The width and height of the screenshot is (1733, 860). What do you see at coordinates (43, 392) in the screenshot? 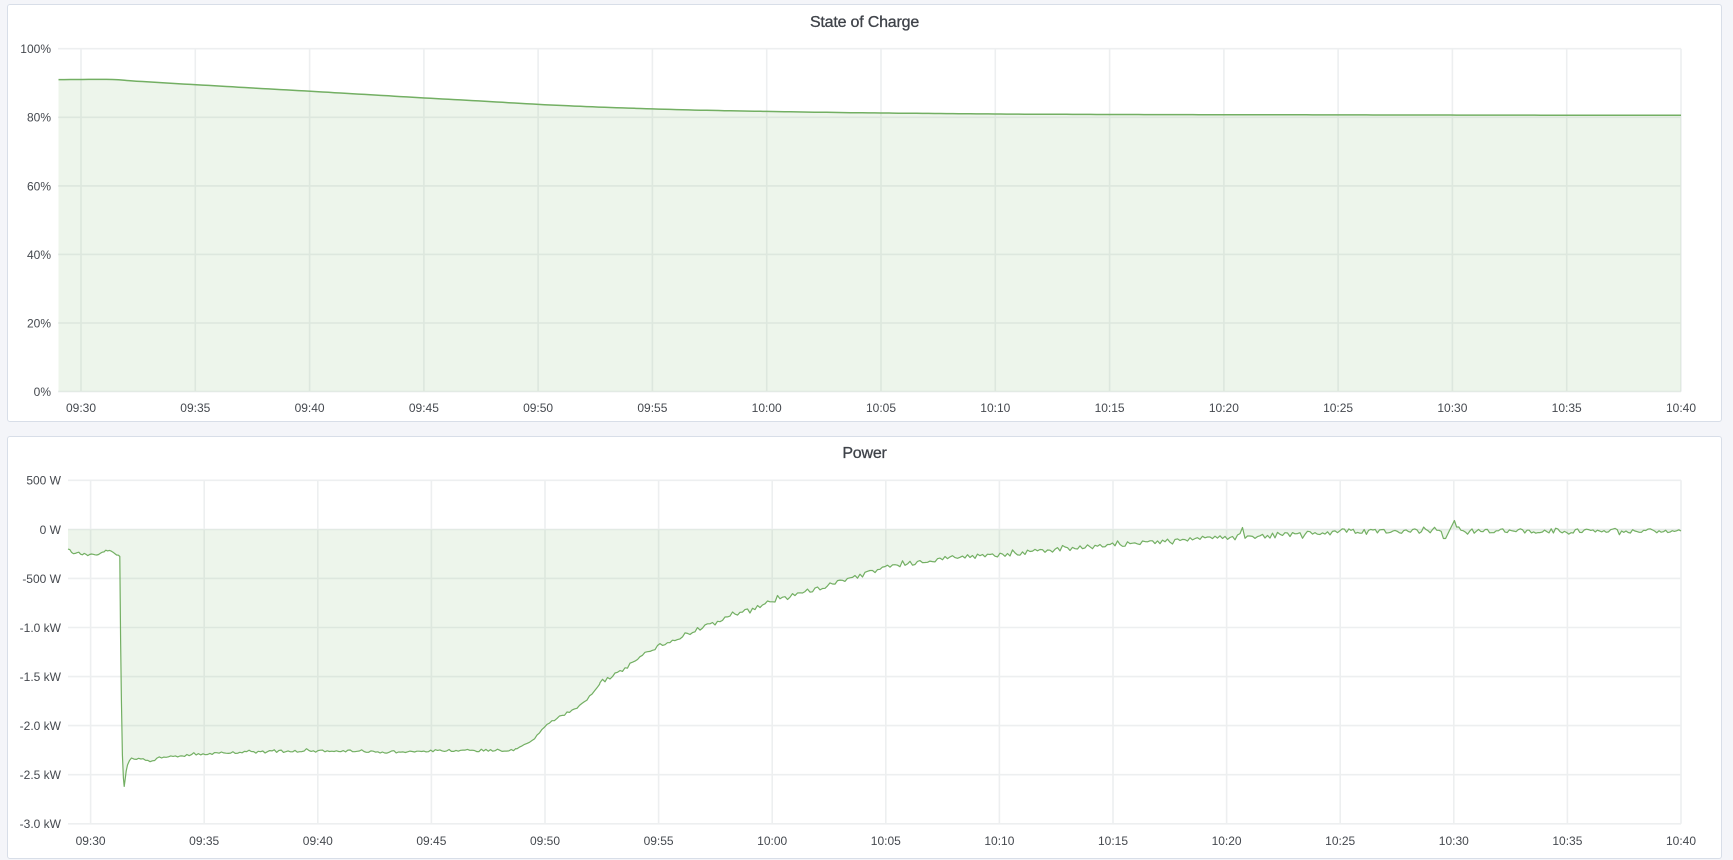
I see `svg-text: 0%` at bounding box center [43, 392].